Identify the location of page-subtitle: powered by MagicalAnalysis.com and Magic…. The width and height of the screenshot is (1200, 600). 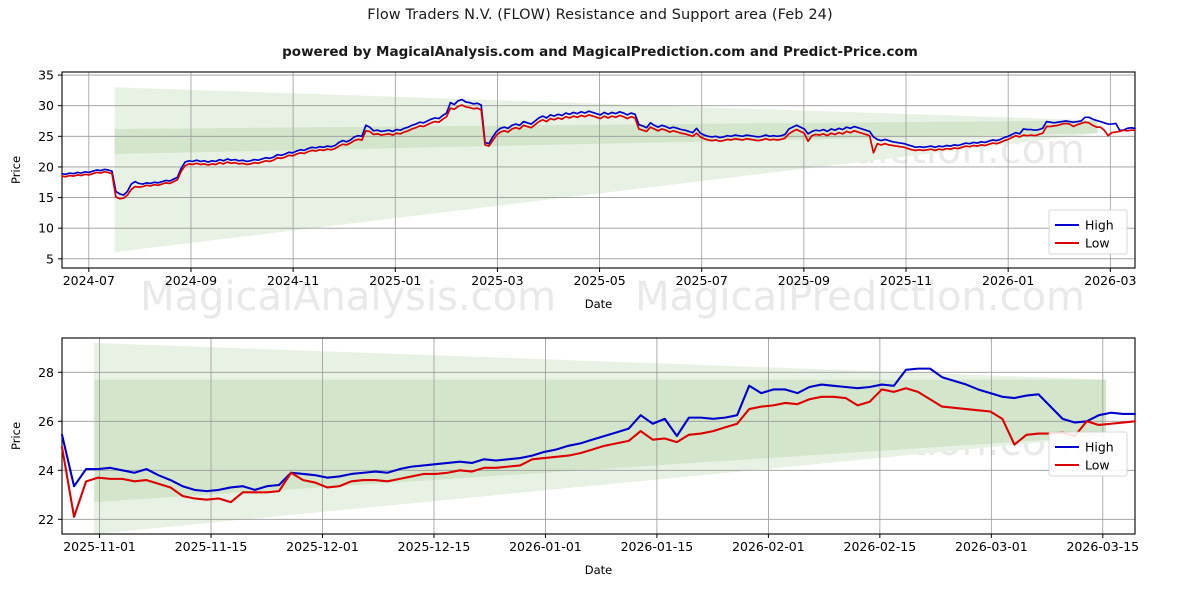
(600, 52).